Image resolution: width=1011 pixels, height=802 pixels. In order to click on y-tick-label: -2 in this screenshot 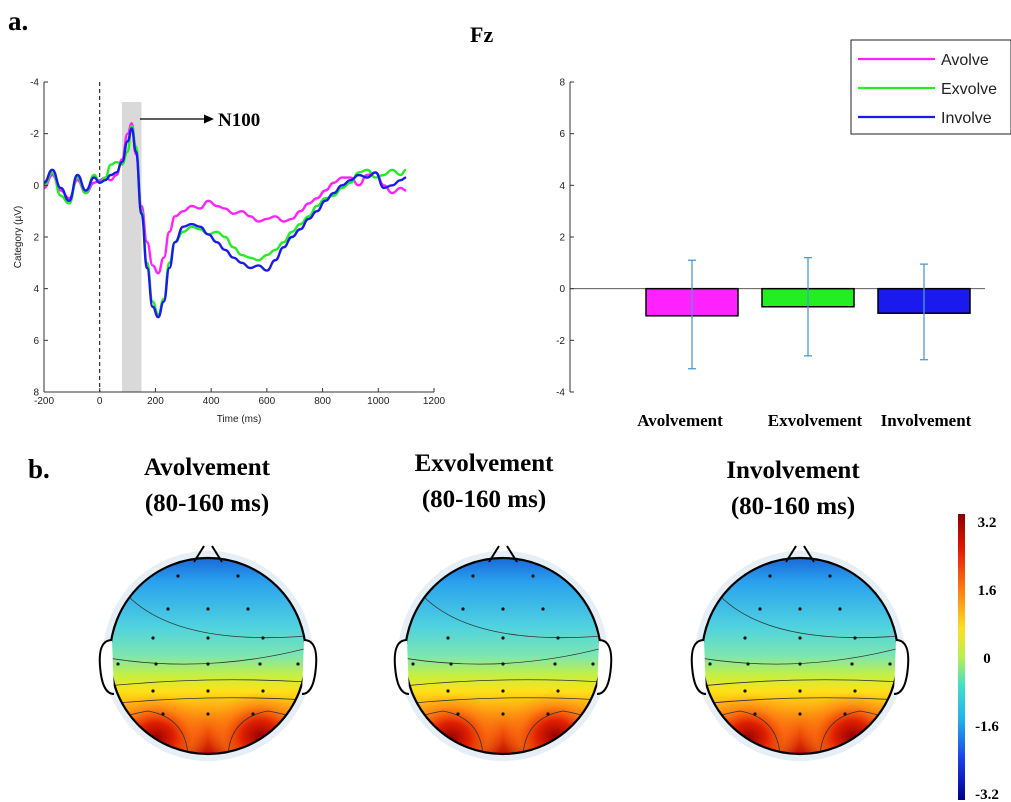, I will do `click(34, 134)`.